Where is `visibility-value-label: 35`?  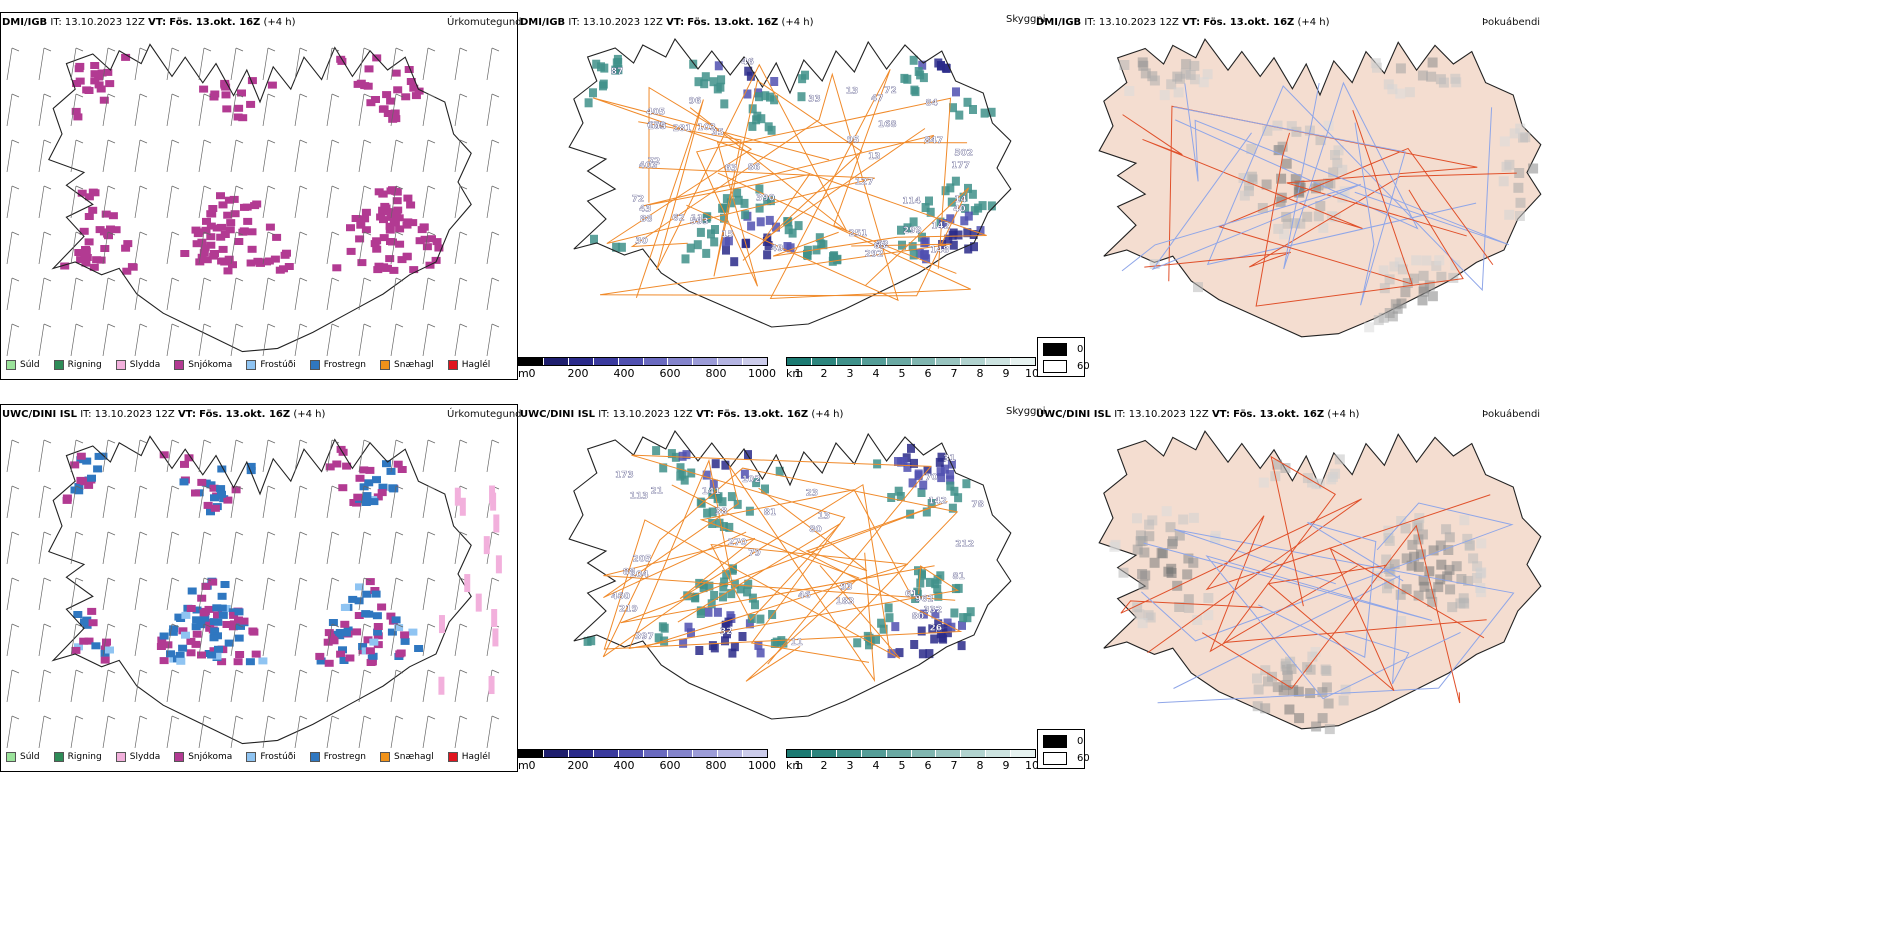 visibility-value-label: 35 is located at coordinates (717, 133).